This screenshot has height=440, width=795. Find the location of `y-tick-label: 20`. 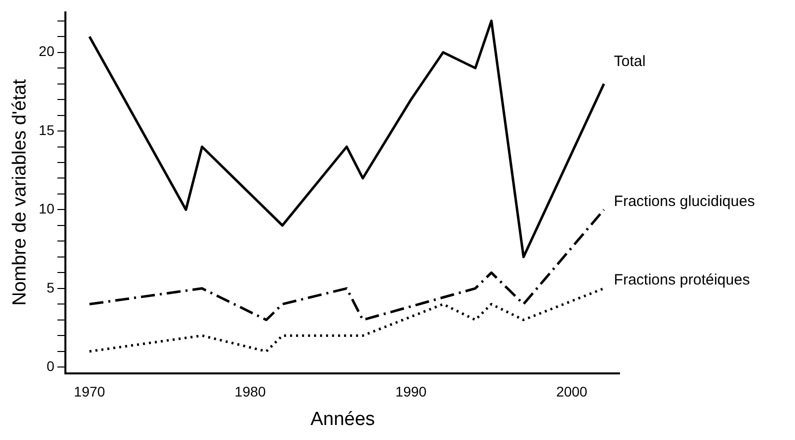

y-tick-label: 20 is located at coordinates (46, 51).